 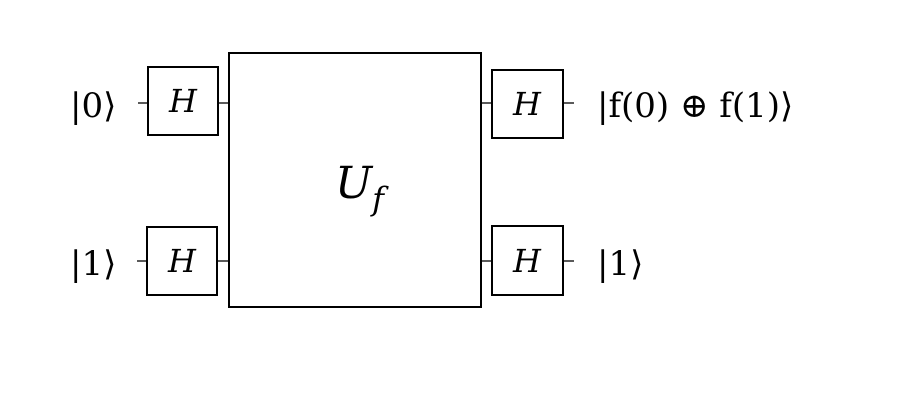 I want to click on oracle-label-main: U, so click(x=354, y=183).